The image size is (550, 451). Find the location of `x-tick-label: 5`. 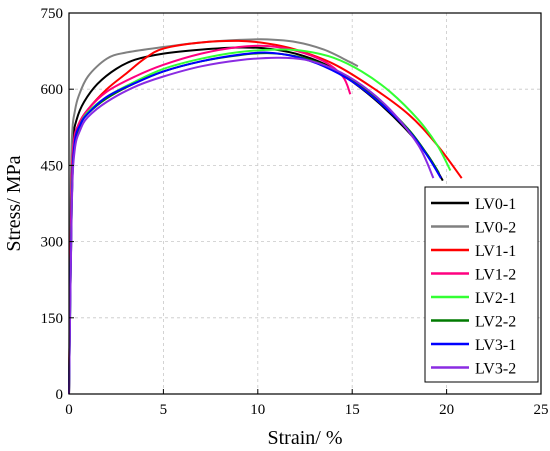

x-tick-label: 5 is located at coordinates (164, 410).